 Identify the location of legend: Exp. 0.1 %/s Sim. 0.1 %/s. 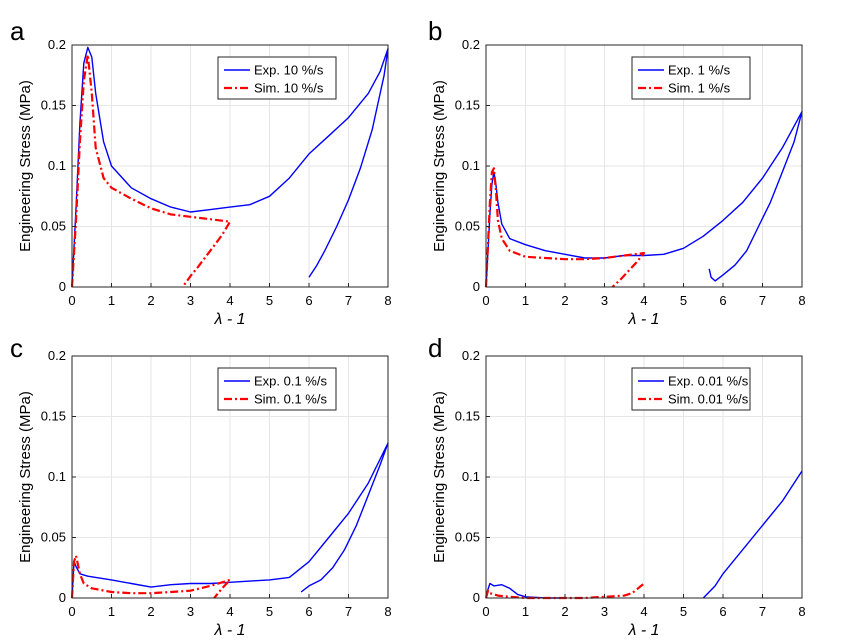
(277, 389).